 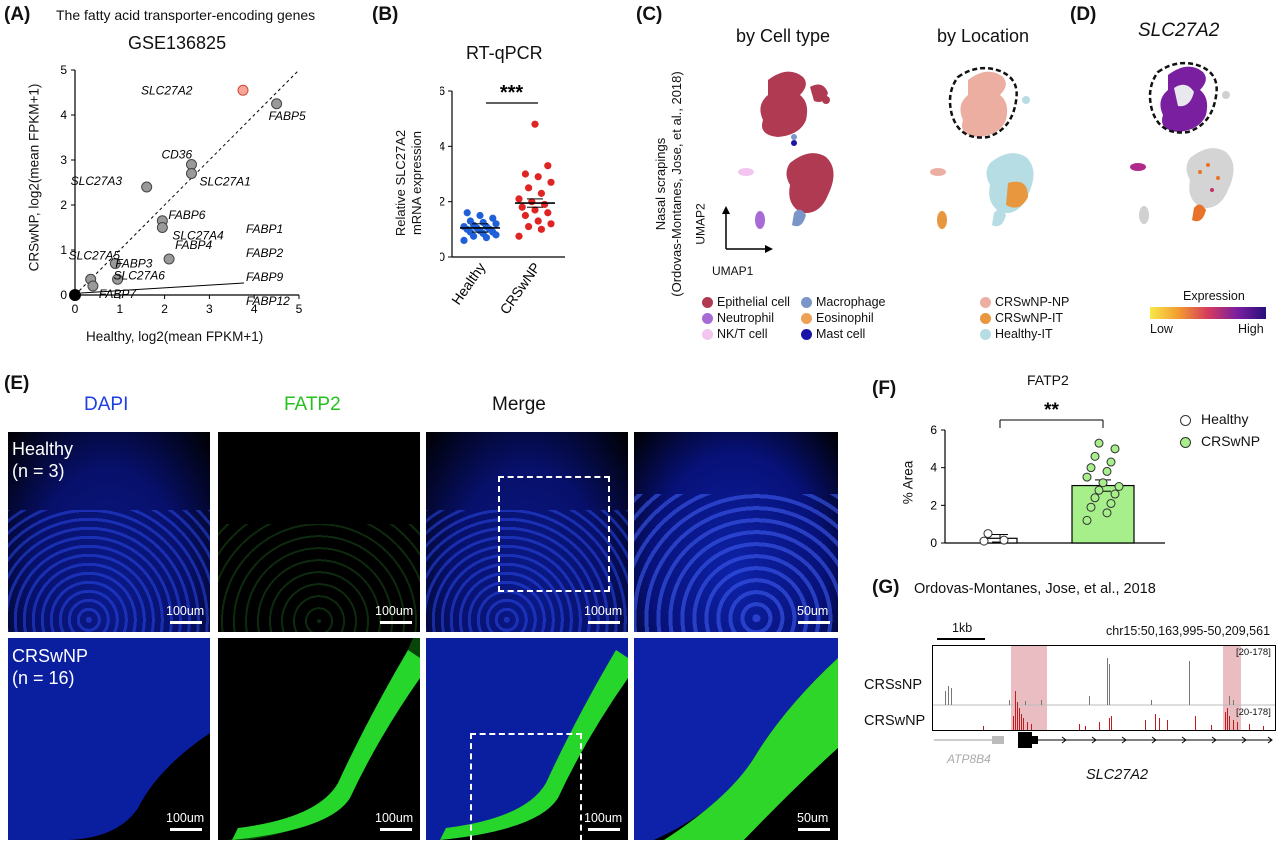 What do you see at coordinates (97, 181) in the screenshot?
I see `point-label: SLC27A3` at bounding box center [97, 181].